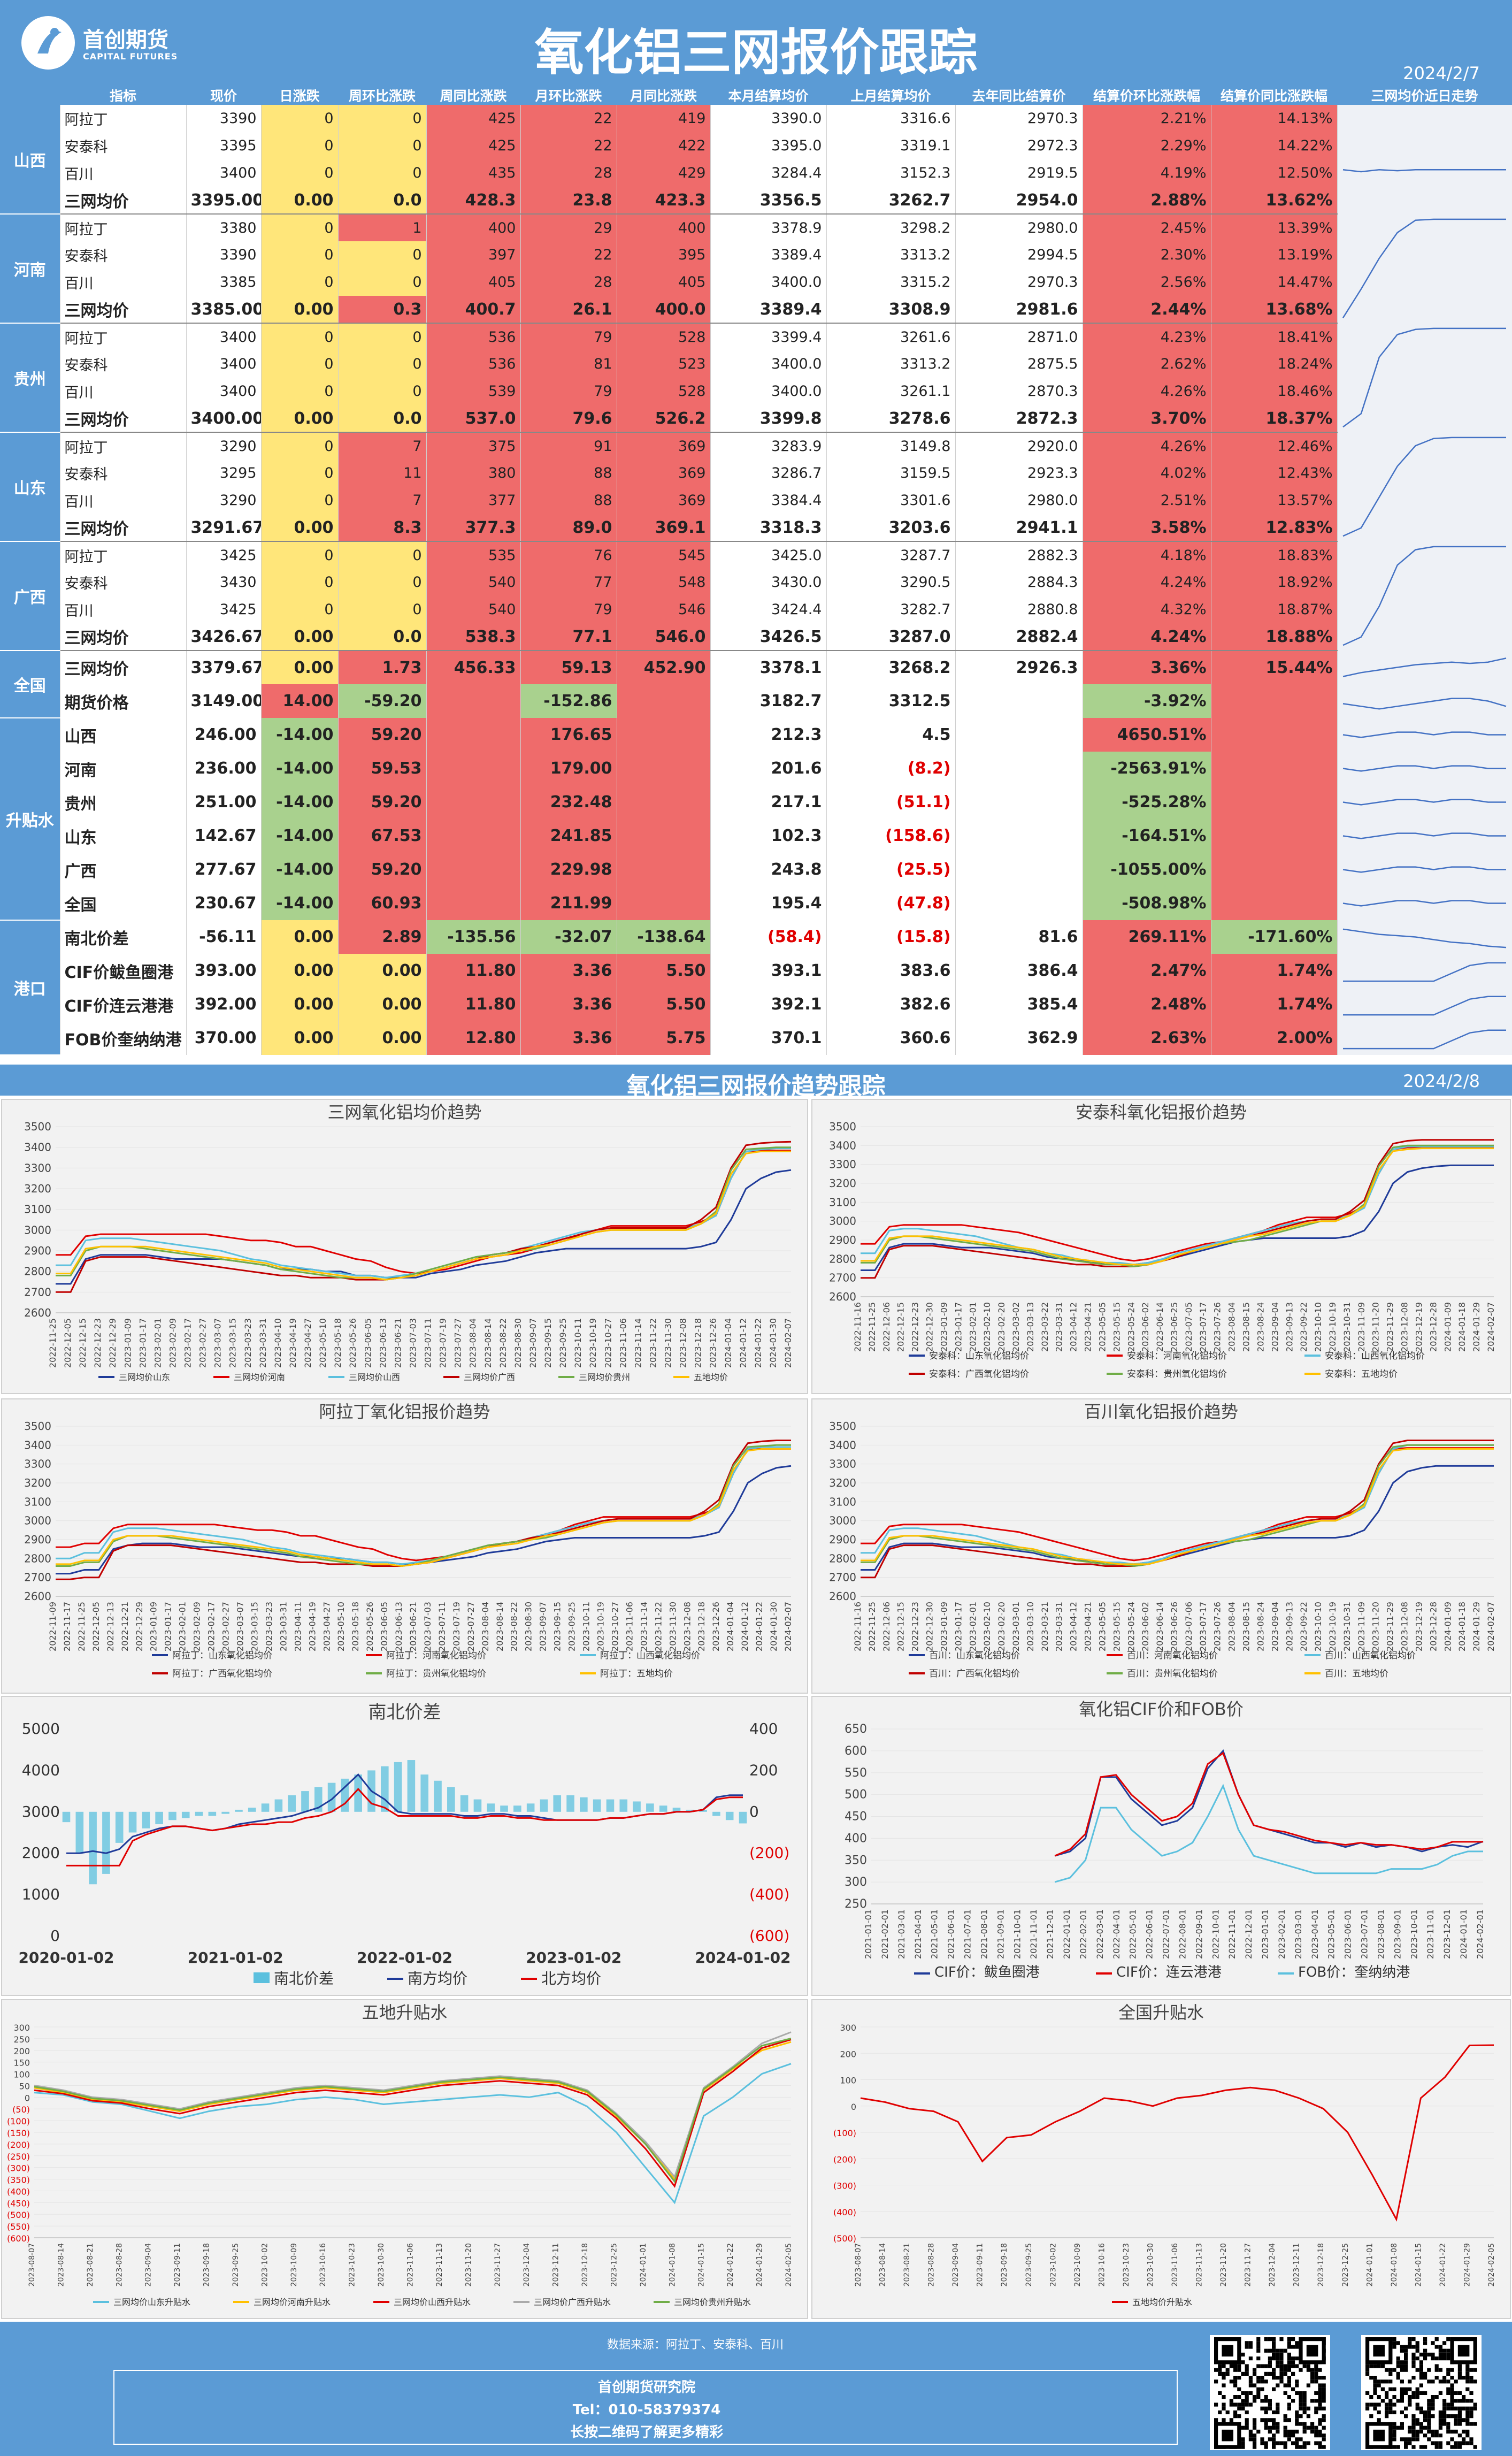 This screenshot has height=2456, width=1512. I want to click on x-tick-label: 2023-10-19, so click(601, 1626).